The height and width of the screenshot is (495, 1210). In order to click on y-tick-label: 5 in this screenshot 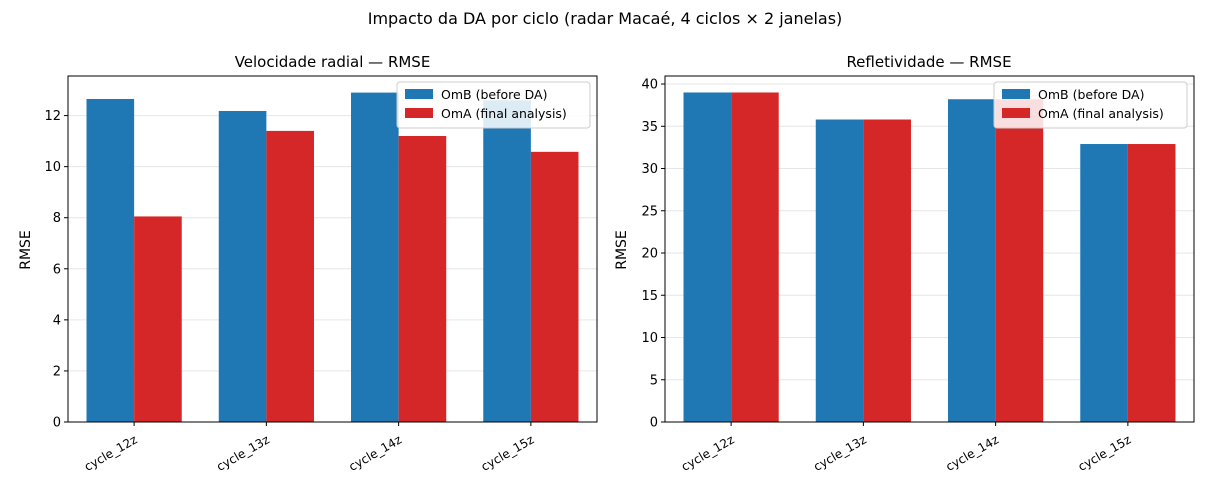, I will do `click(654, 380)`.